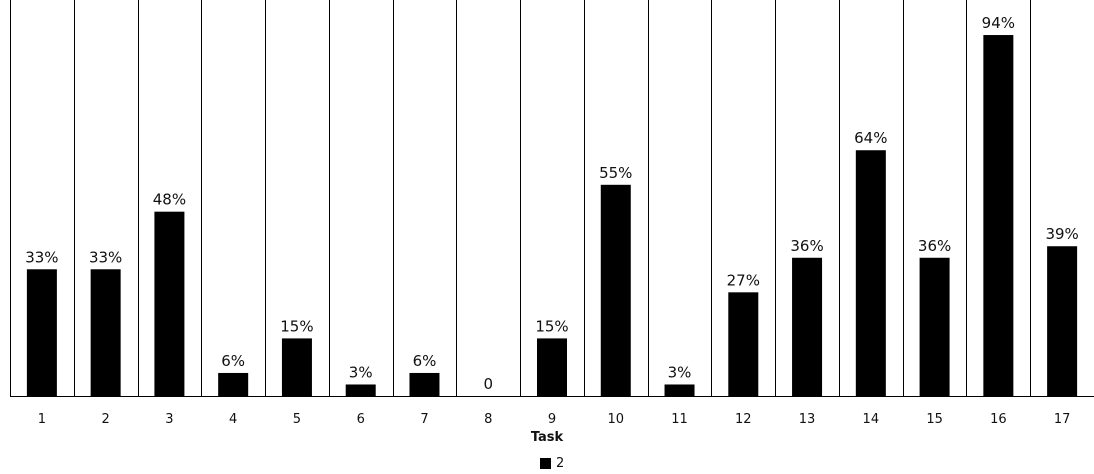  What do you see at coordinates (1061, 234) in the screenshot?
I see `data-label: 39%` at bounding box center [1061, 234].